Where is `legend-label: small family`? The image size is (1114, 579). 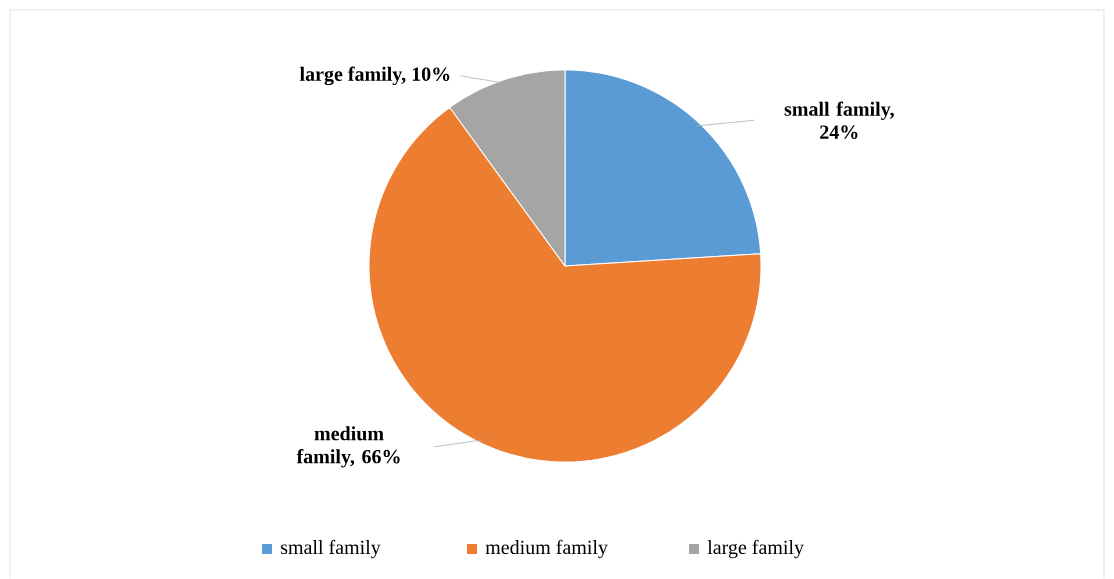 legend-label: small family is located at coordinates (331, 549).